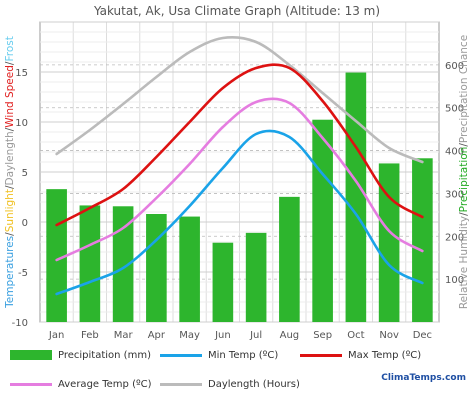 This screenshot has width=474, height=400. Describe the element at coordinates (189, 335) in the screenshot. I see `x-tick-label: May` at that location.